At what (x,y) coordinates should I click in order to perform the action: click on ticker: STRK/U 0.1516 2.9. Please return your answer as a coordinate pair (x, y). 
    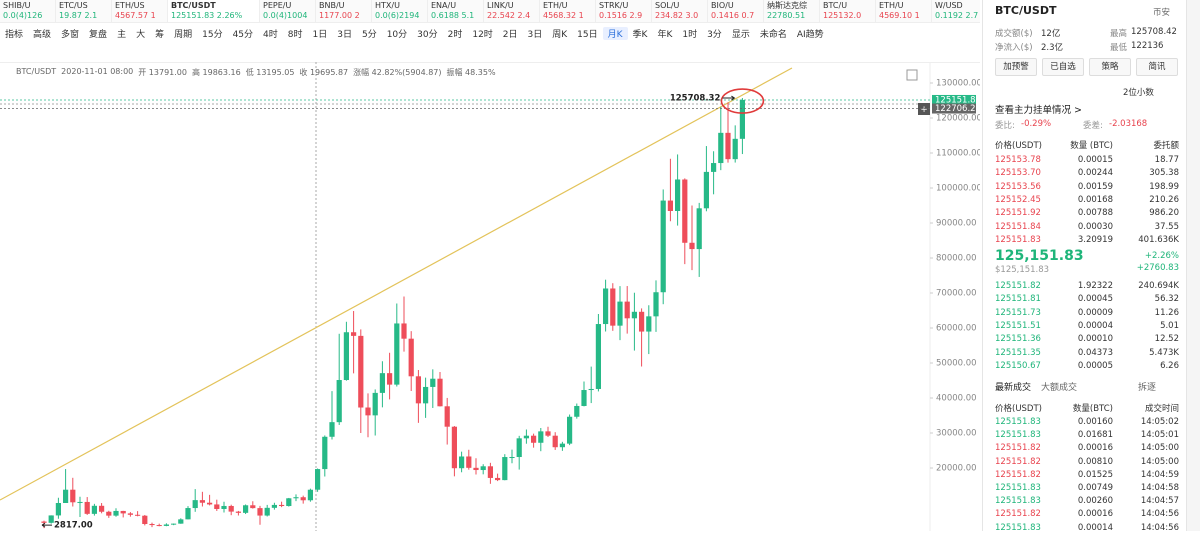
    Looking at the image, I should click on (624, 11).